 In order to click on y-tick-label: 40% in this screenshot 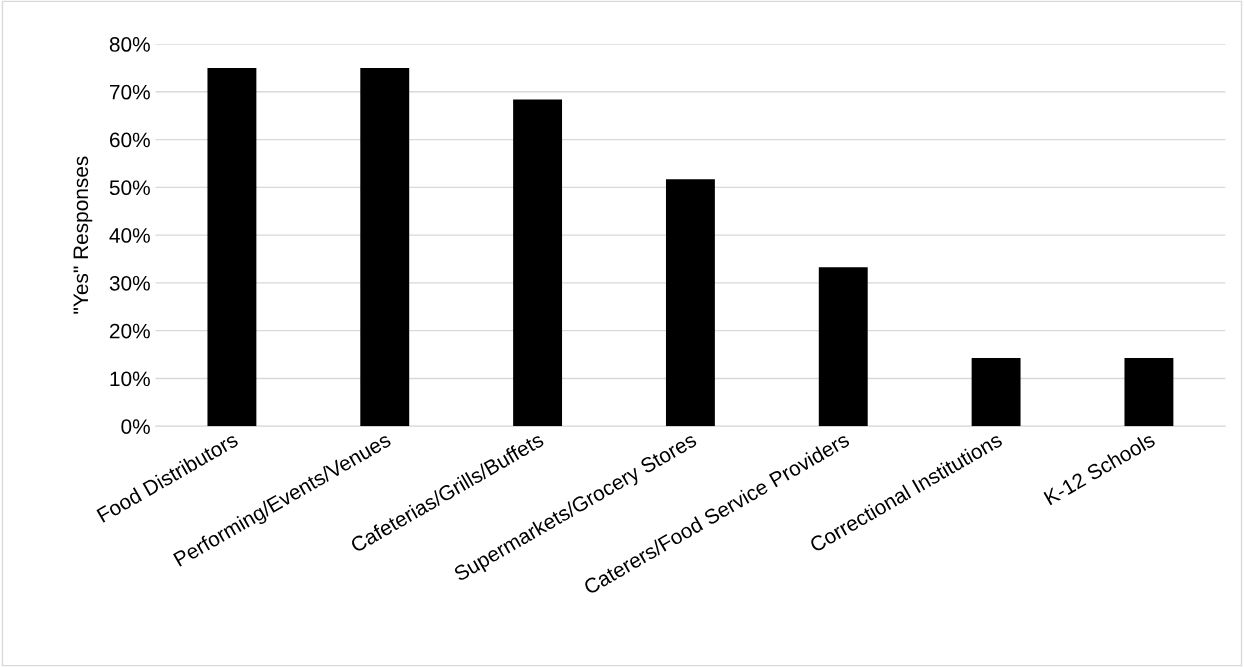, I will do `click(129, 235)`.